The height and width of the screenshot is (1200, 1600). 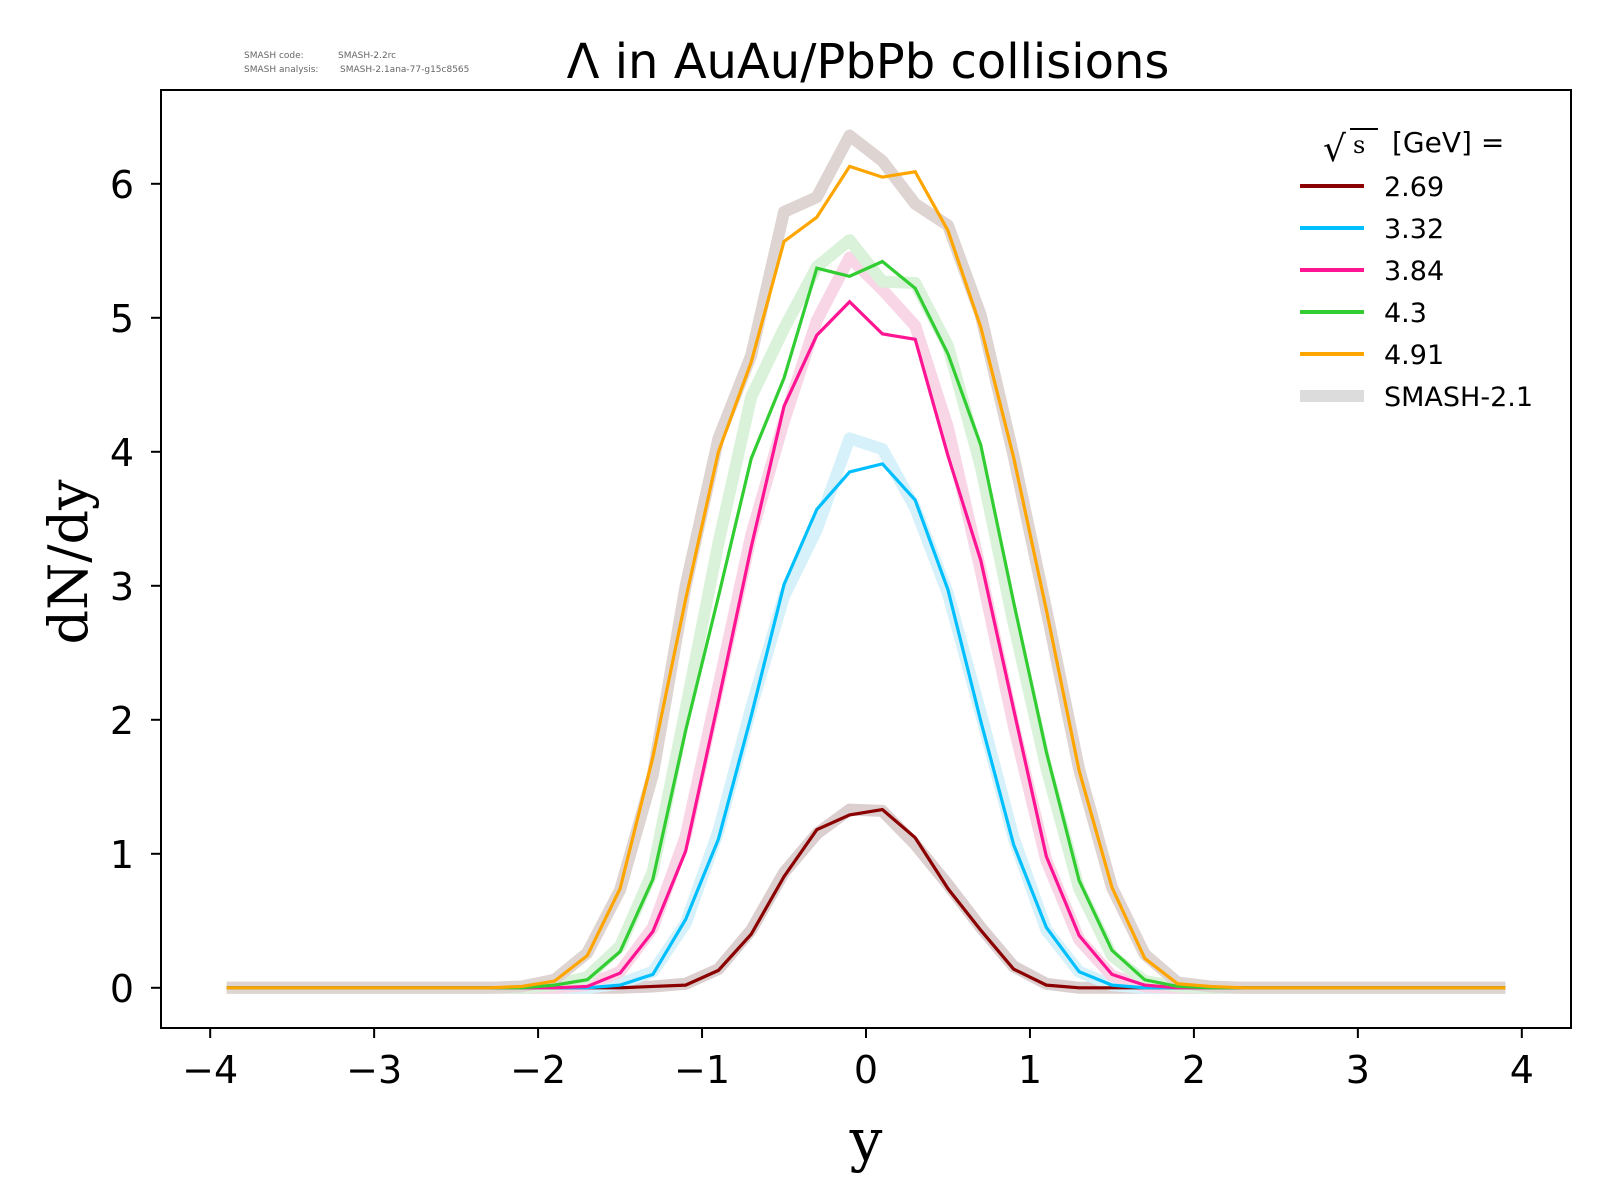 What do you see at coordinates (1414, 187) in the screenshot?
I see `legend-label: 2.69` at bounding box center [1414, 187].